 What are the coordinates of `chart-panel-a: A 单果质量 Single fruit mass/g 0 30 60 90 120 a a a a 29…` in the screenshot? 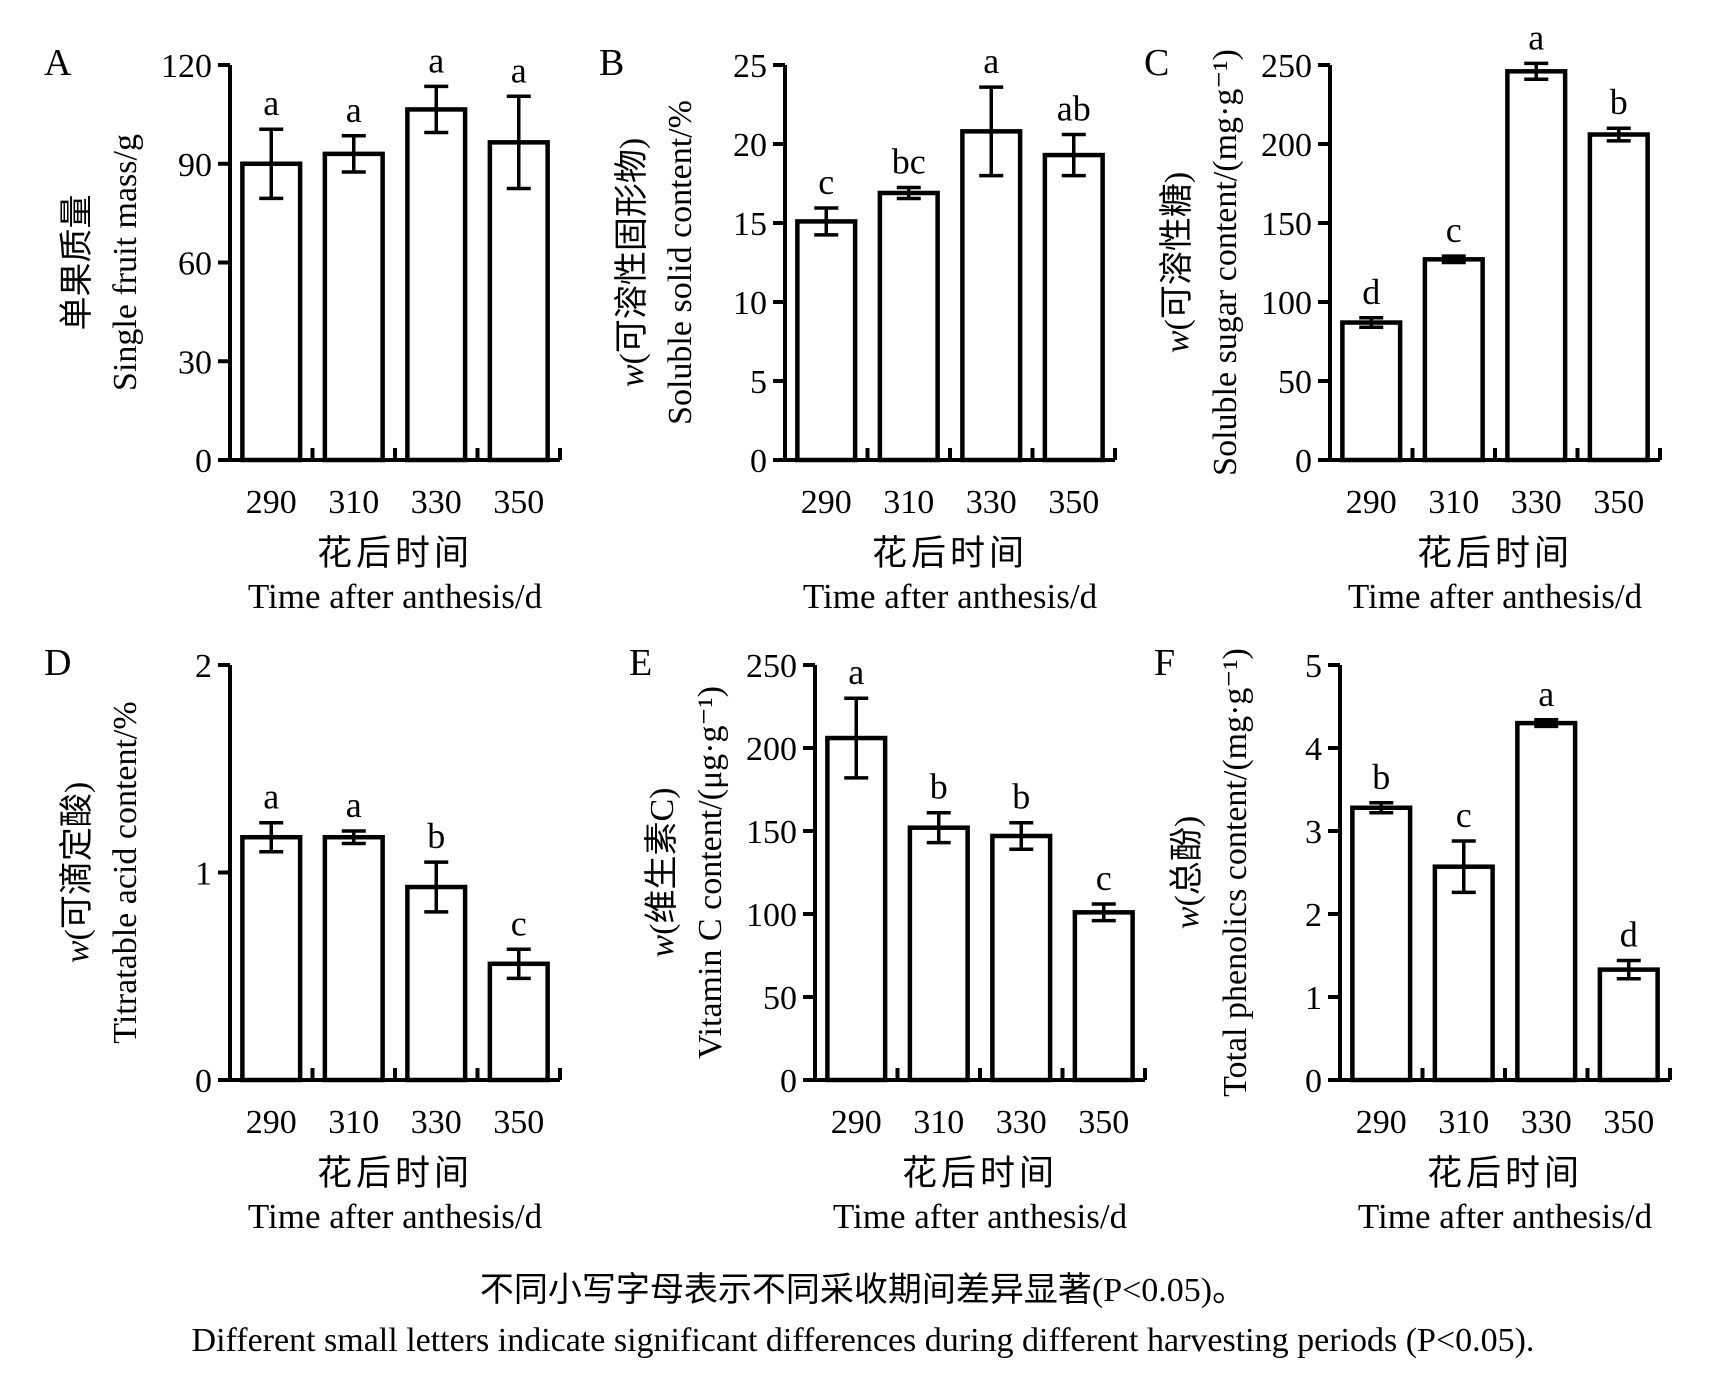 It's located at (303, 328).